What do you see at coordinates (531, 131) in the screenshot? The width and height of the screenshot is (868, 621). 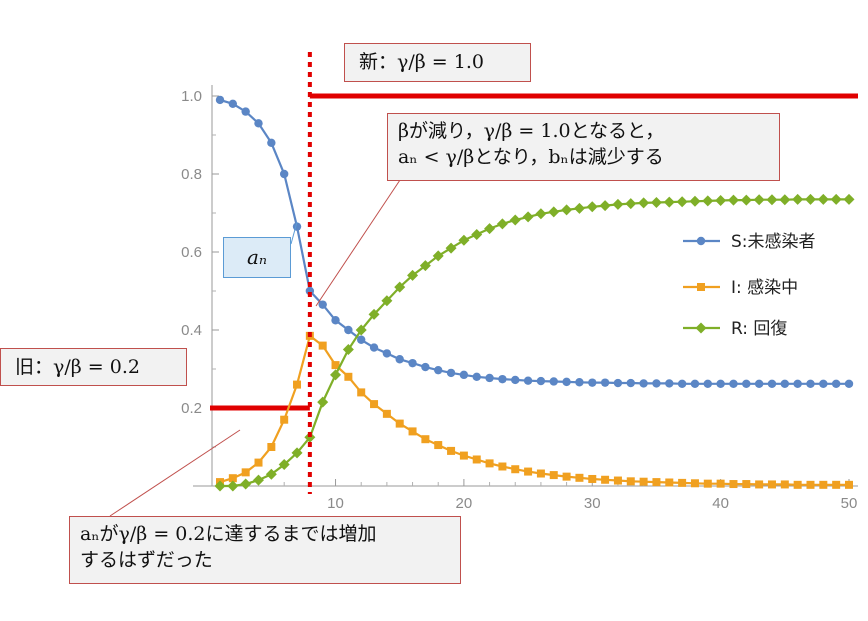 I see `beta-note-line1: βが減り，γ/β = 1.0となると，` at bounding box center [531, 131].